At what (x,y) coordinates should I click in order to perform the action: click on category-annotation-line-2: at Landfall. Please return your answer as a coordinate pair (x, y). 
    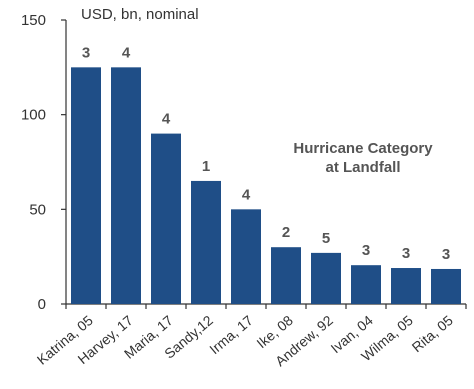
    Looking at the image, I should click on (362, 167).